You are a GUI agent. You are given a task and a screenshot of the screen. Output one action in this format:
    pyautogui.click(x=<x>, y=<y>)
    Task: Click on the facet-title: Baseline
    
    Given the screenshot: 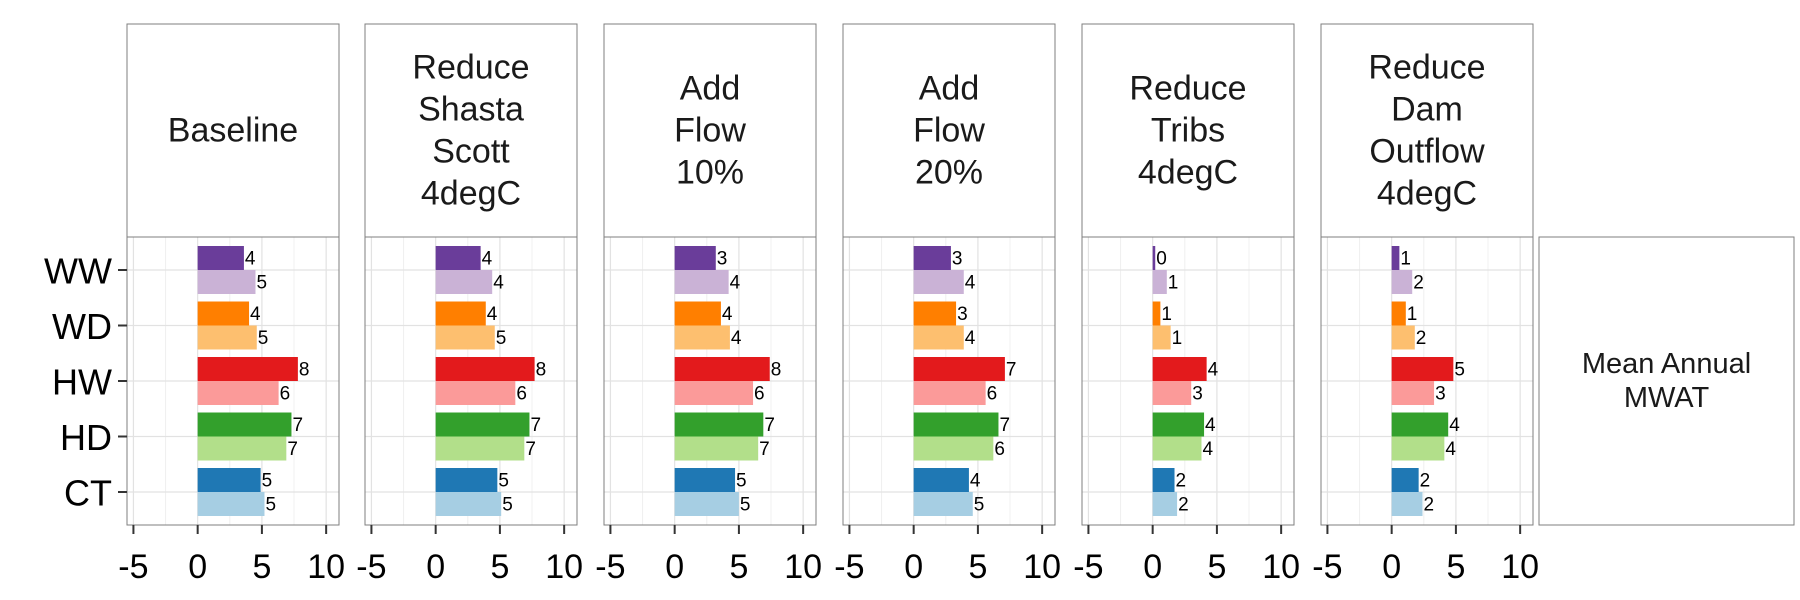 What is the action you would take?
    pyautogui.click(x=233, y=131)
    